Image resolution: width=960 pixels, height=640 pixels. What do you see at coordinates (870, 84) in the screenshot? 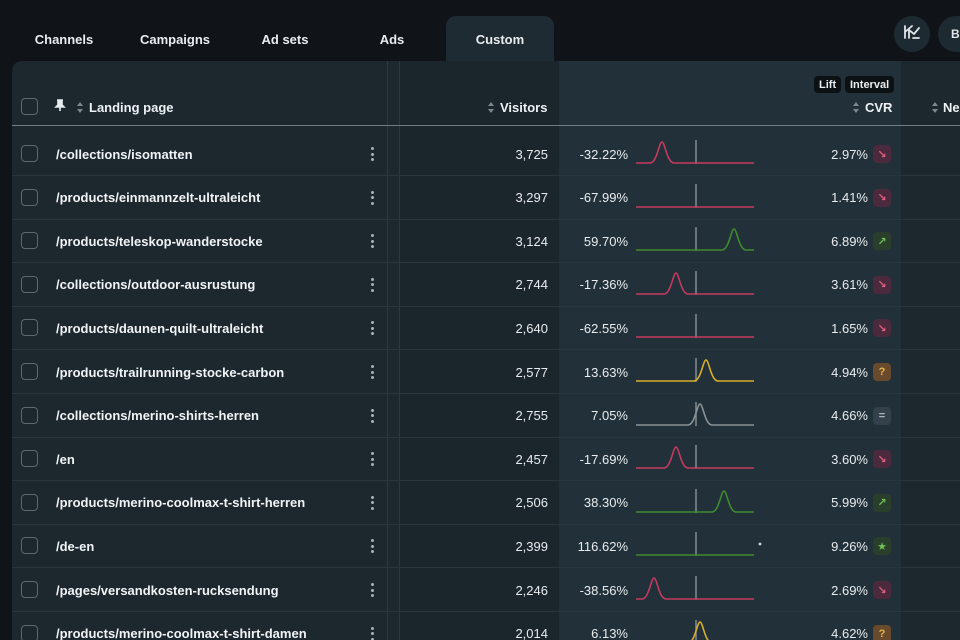
I see `interval-chip: Interval` at bounding box center [870, 84].